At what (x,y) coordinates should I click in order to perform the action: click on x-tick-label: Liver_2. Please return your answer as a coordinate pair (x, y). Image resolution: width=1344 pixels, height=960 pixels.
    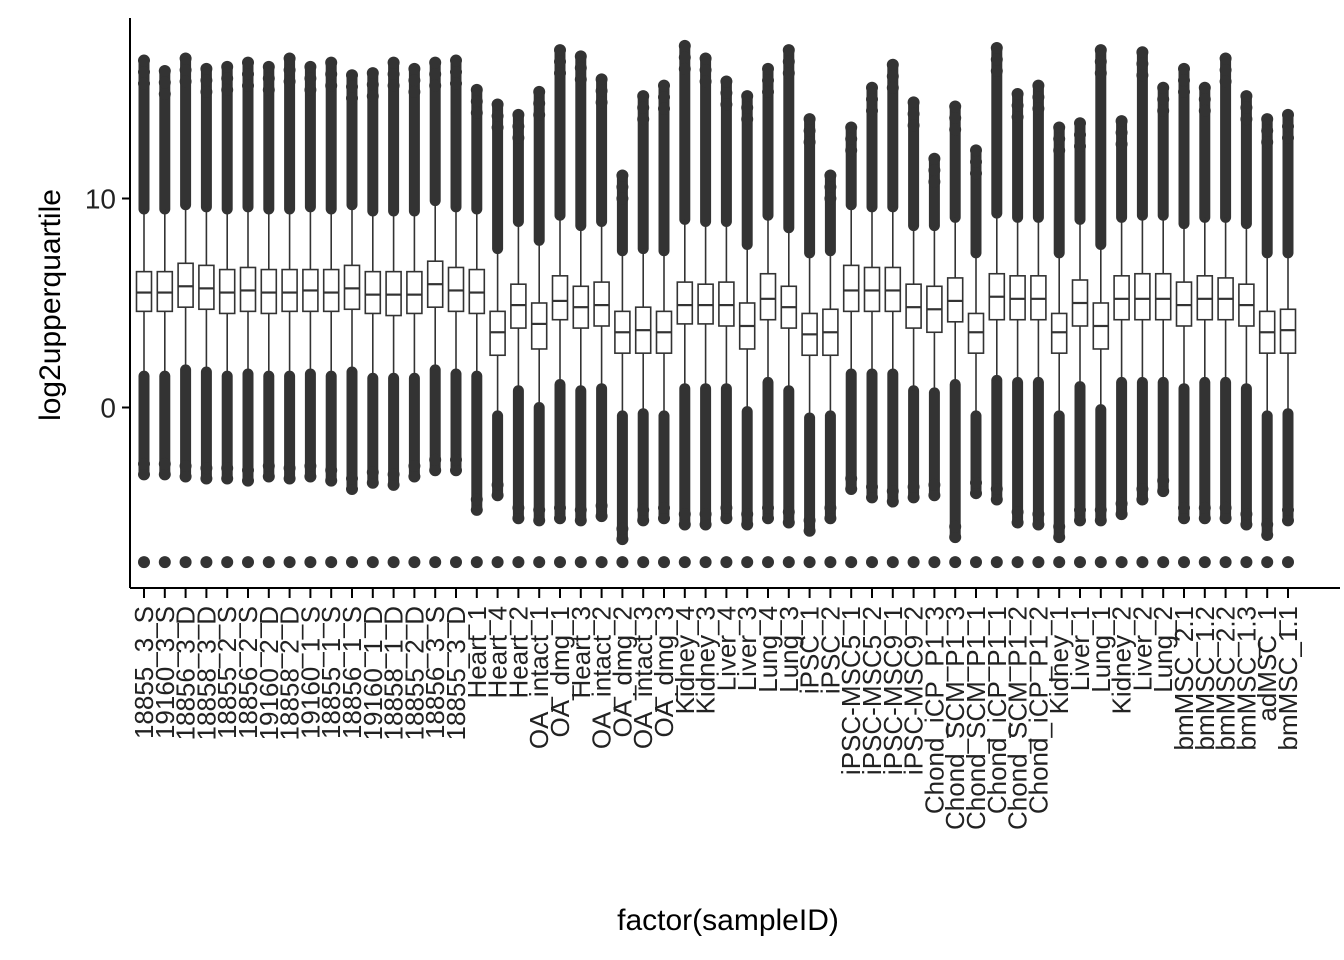
    Looking at the image, I should click on (1142, 648).